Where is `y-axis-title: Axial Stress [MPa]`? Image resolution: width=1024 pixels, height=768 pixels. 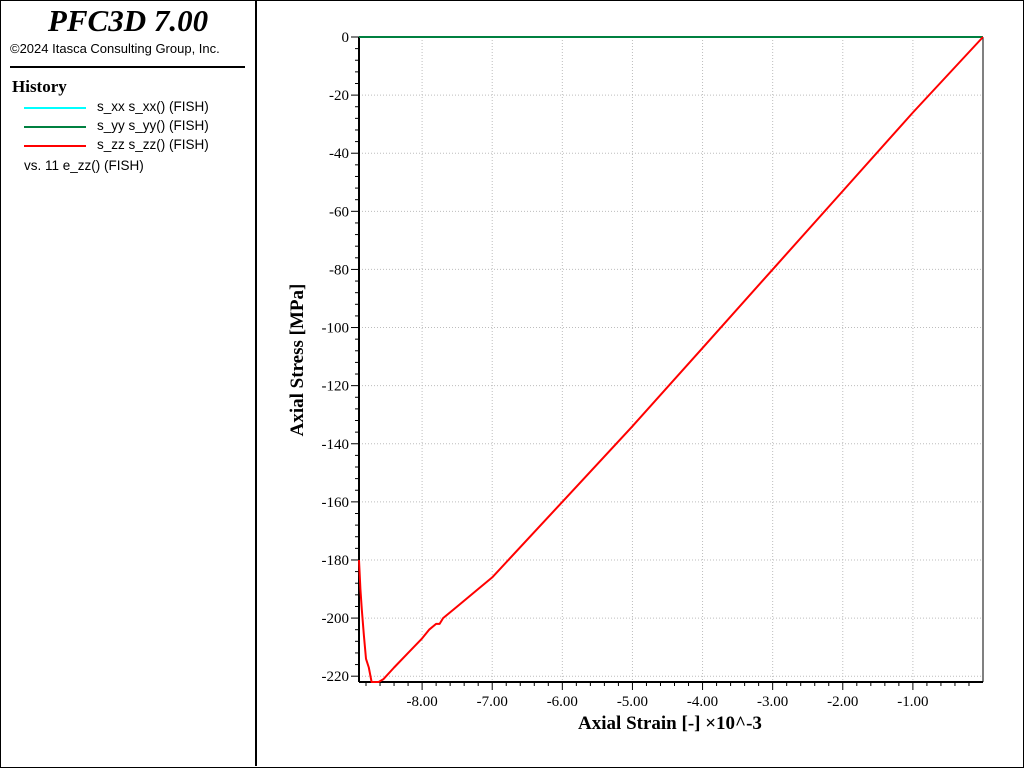
y-axis-title: Axial Stress [MPa] is located at coordinates (297, 360).